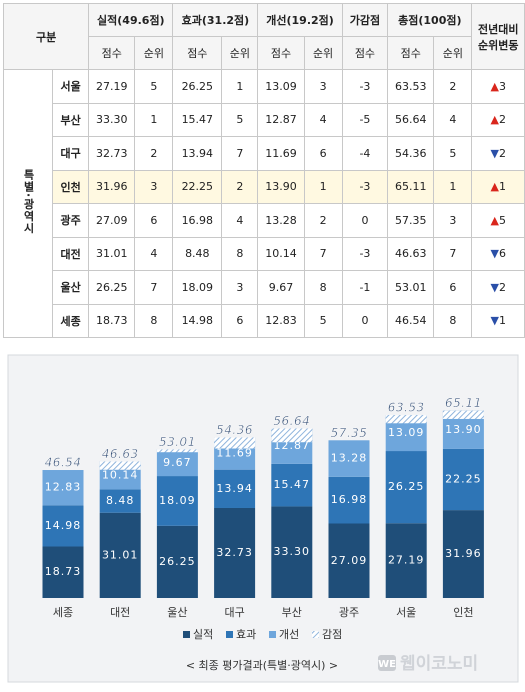 This screenshot has height=692, width=525. Describe the element at coordinates (502, 153) in the screenshot. I see `change-rank: 2` at that location.